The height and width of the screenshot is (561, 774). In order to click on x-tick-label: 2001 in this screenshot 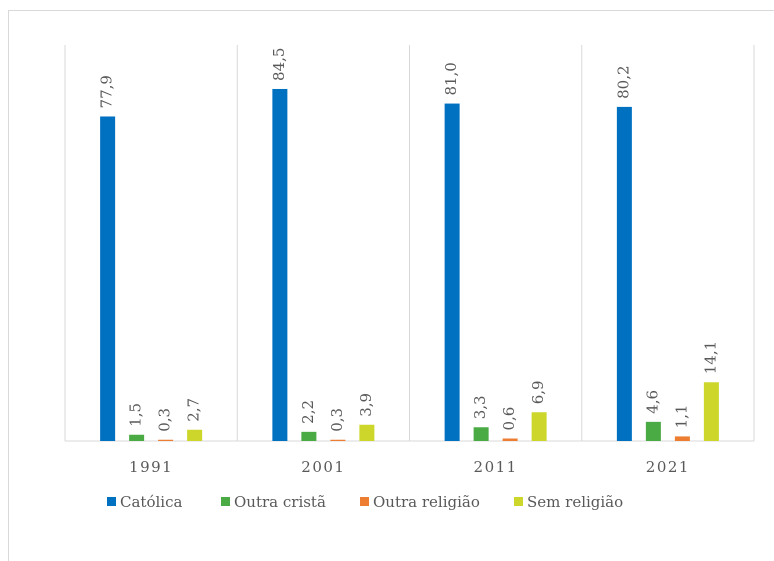, I will do `click(323, 467)`.